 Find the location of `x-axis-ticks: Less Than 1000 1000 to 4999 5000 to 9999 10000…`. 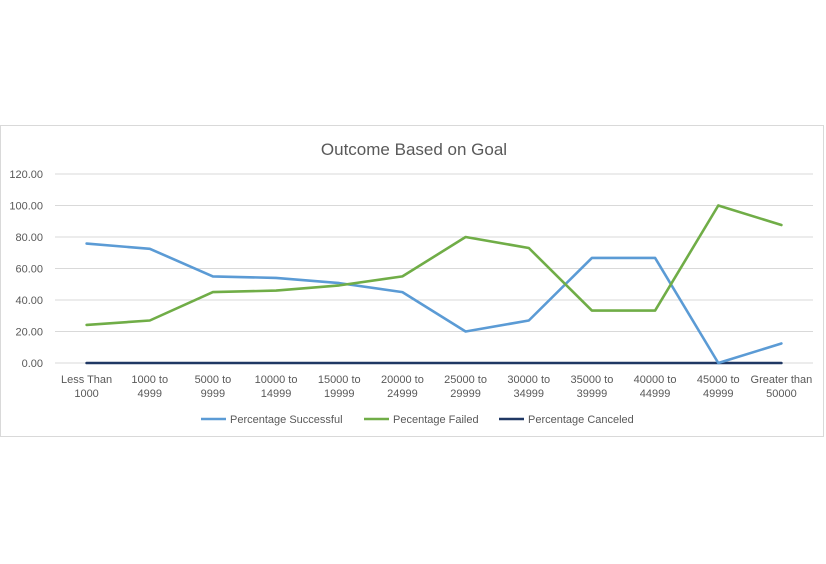

x-axis-ticks: Less Than 1000 1000 to 4999 5000 to 9999 10000… is located at coordinates (436, 387).